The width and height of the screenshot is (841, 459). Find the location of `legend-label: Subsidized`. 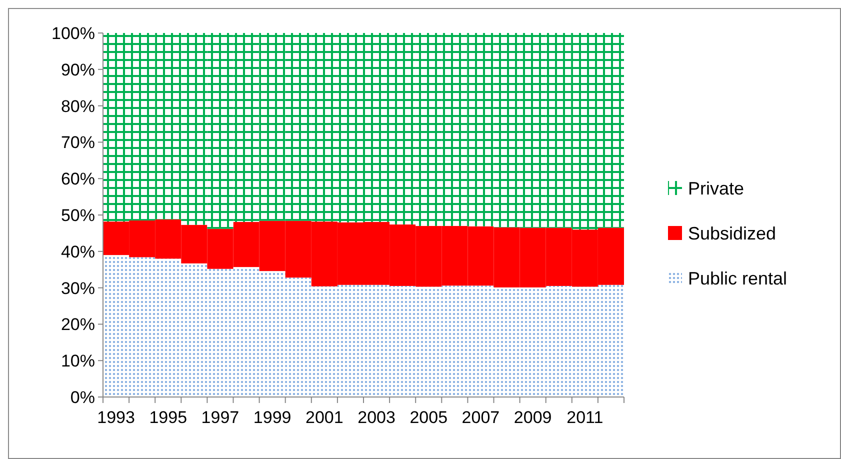

legend-label: Subsidized is located at coordinates (732, 233).